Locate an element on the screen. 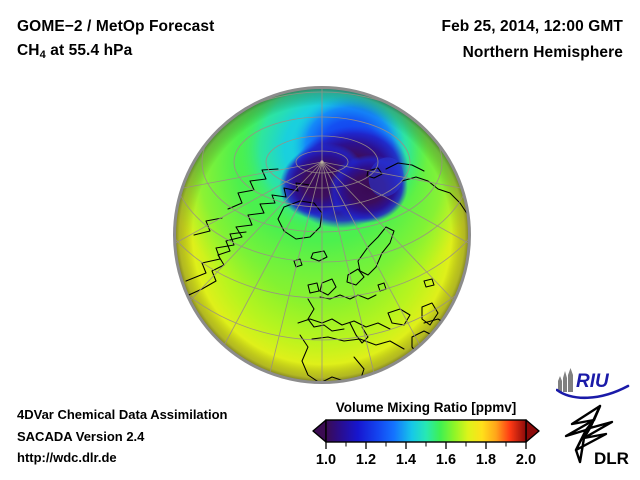 The width and height of the screenshot is (640, 480). colorbar: Volume Mixing Ratio [ppmv] is located at coordinates (426, 437).